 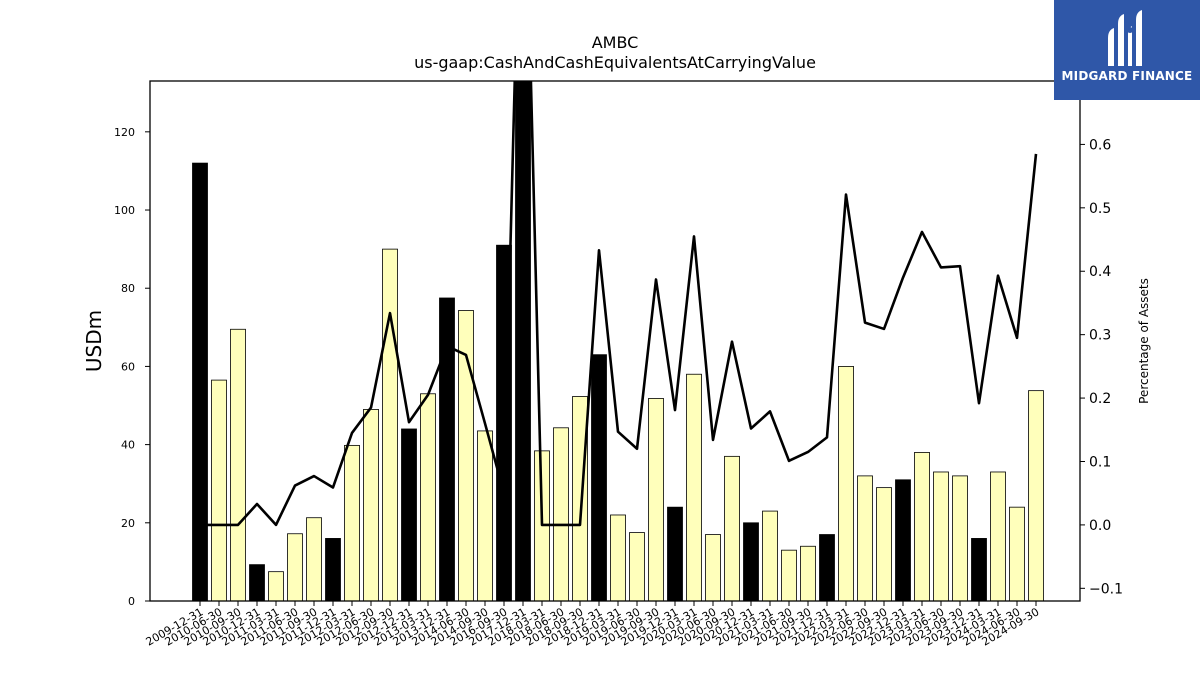 I want to click on logo-text: MIDGARD FINANCE, so click(x=1127, y=76).